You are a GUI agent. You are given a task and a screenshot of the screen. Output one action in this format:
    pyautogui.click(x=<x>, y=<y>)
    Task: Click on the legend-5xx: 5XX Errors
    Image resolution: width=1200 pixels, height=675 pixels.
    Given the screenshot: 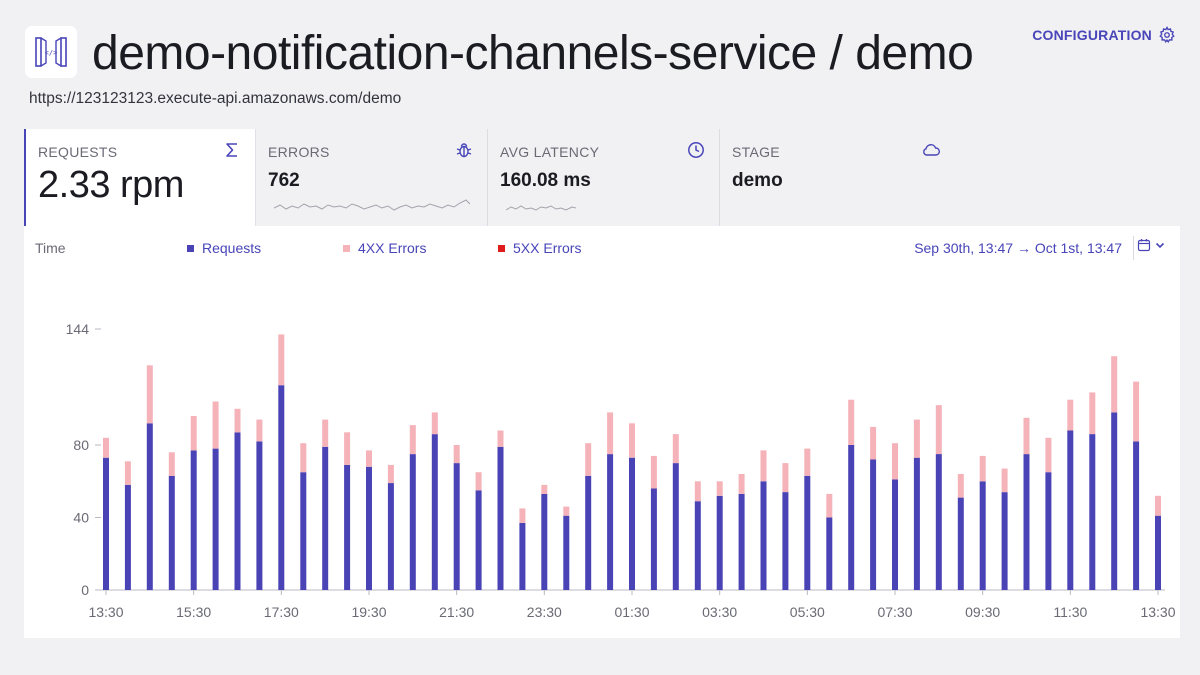 What is the action you would take?
    pyautogui.click(x=539, y=248)
    